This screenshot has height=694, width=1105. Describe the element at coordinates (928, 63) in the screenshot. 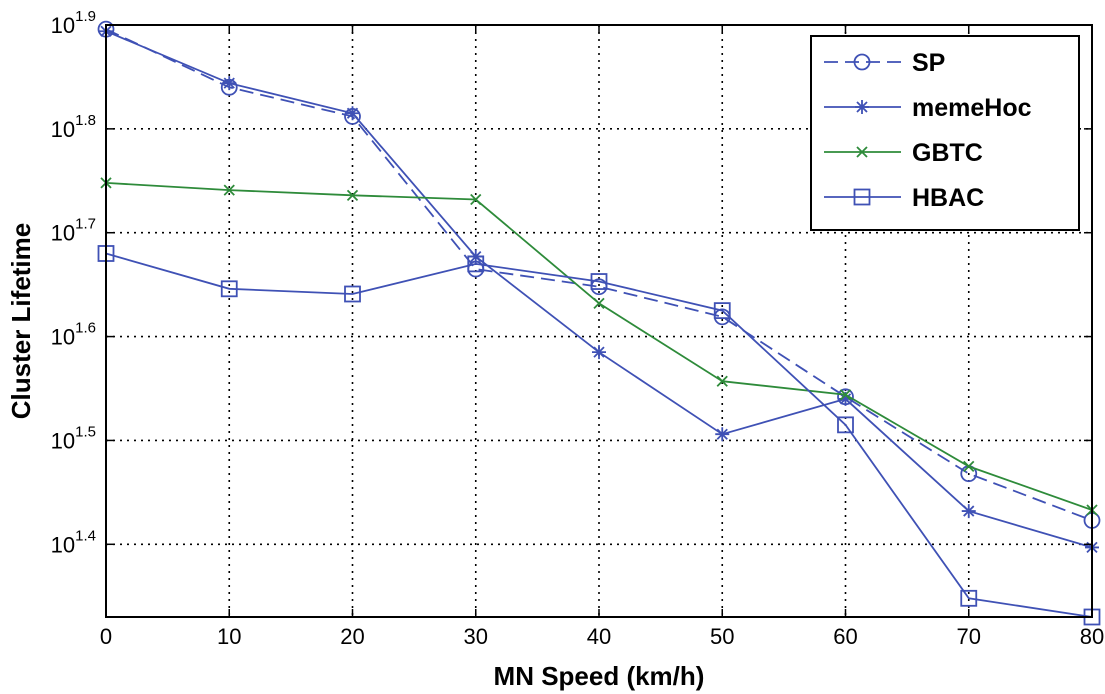

I see `legend-label: SP` at that location.